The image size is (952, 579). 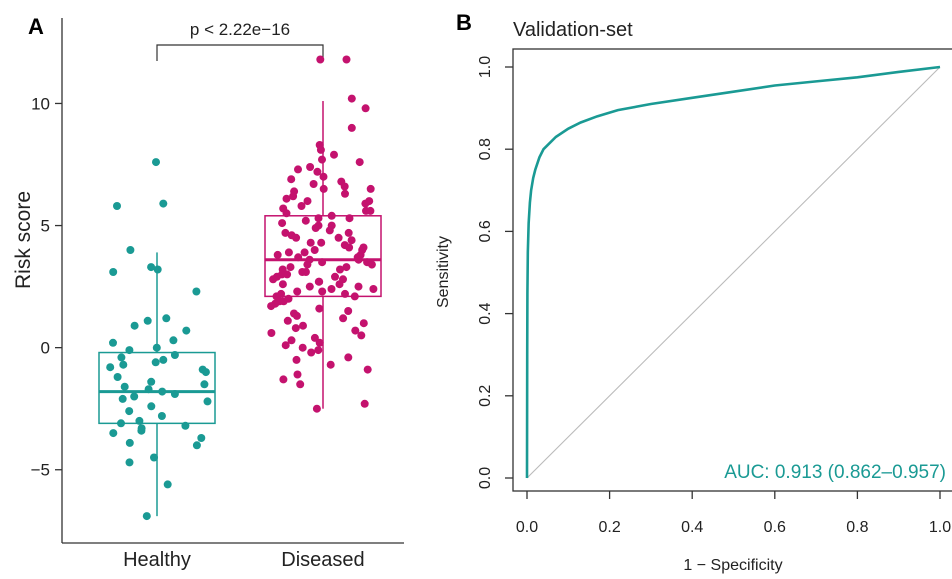 I want to click on x-tick-label: 0.0, so click(x=527, y=527).